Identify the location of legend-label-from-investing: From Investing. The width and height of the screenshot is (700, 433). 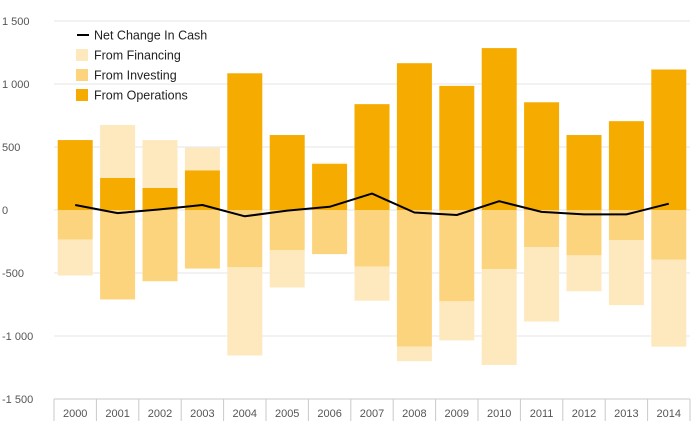
(135, 76).